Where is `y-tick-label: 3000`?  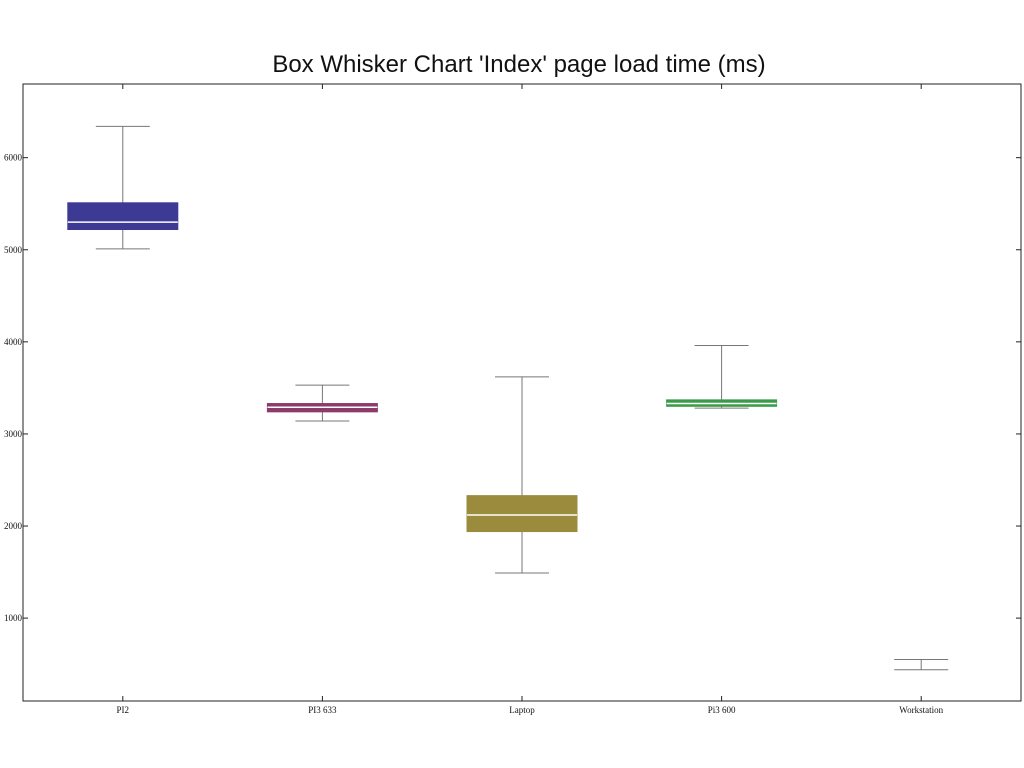
y-tick-label: 3000 is located at coordinates (13, 434).